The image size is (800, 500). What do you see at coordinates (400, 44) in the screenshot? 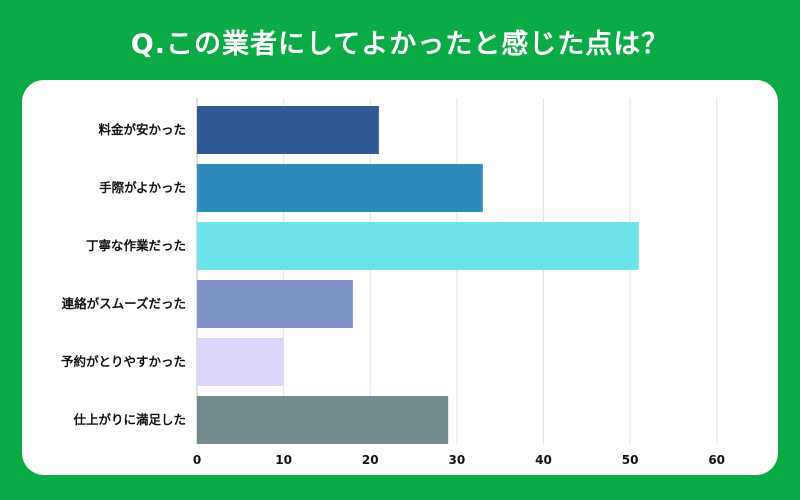
I see `chart-title: Q.この業者にしてよかったと感じた点は？` at bounding box center [400, 44].